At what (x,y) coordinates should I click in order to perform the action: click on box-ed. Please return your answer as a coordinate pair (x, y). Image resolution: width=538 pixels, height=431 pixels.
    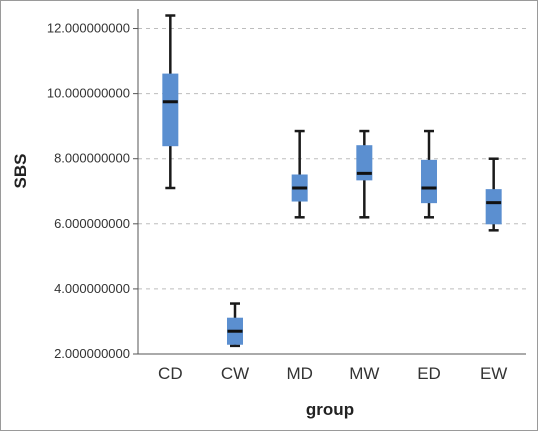
    Looking at the image, I should click on (429, 174).